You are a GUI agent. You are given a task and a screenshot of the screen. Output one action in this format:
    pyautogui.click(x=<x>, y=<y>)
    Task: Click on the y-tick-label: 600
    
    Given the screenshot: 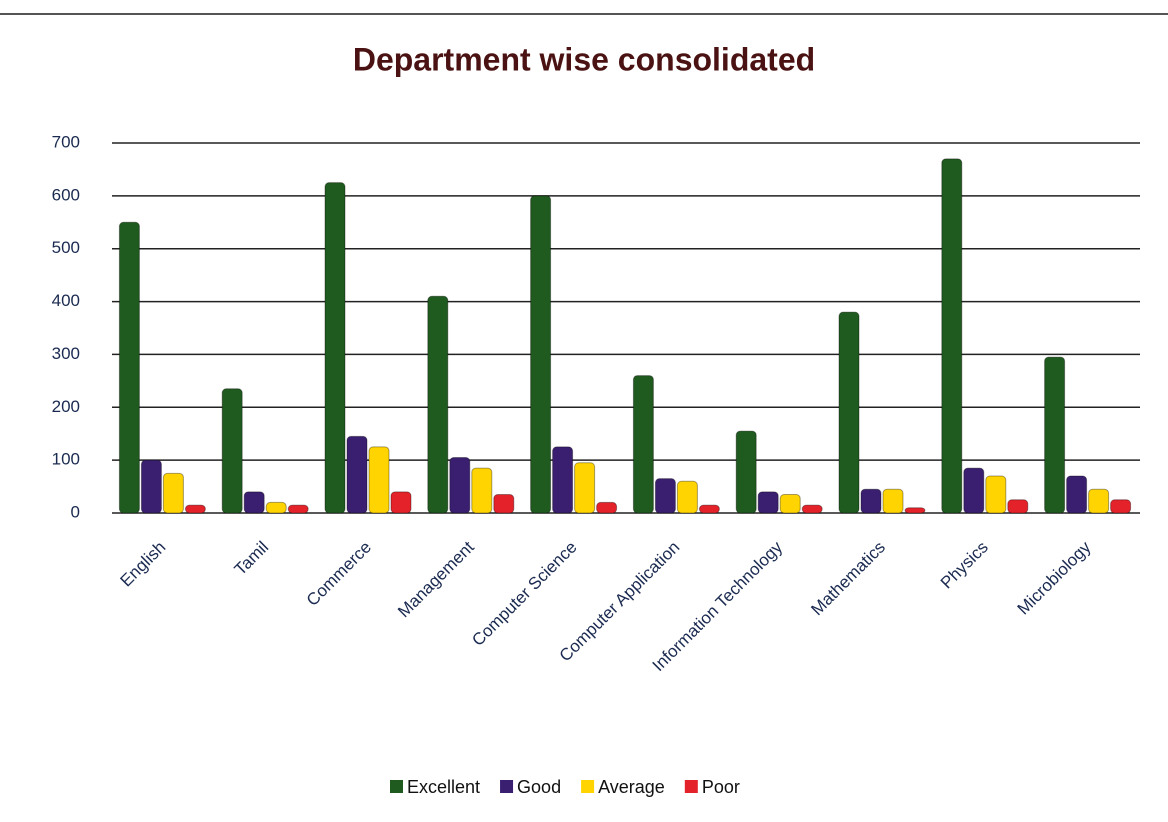 What is the action you would take?
    pyautogui.click(x=66, y=194)
    